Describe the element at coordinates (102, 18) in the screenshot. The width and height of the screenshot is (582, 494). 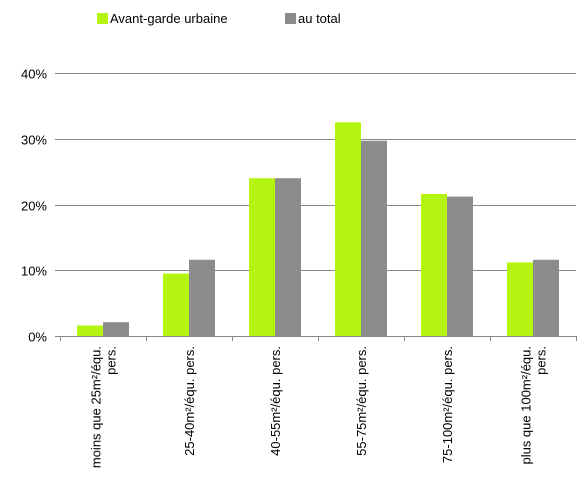
I see `legend-swatch-avant-garde` at that location.